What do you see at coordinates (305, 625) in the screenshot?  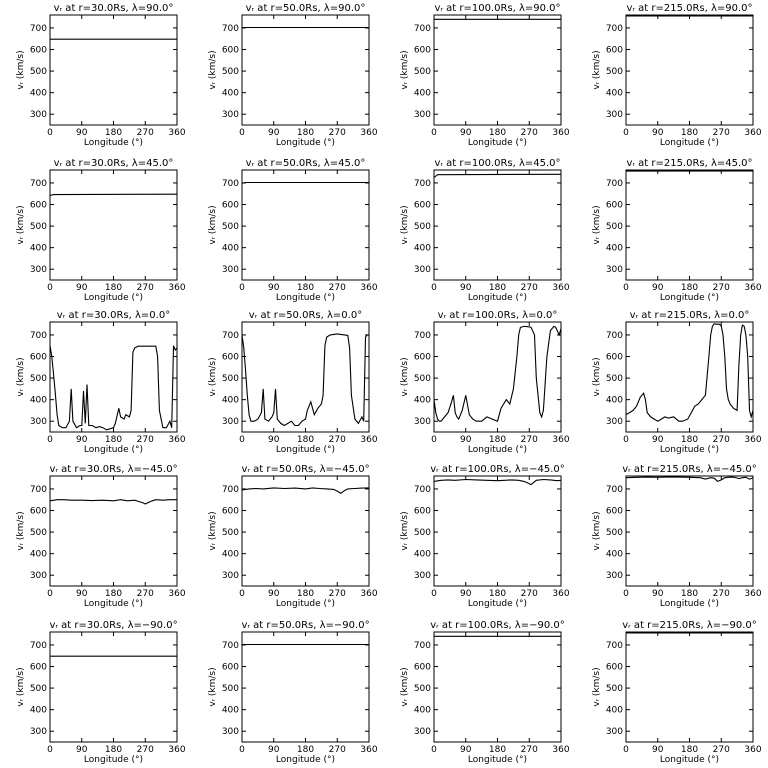 I see `panel-title: vᵣ at r=50.0Rs, λ=−90.0°` at bounding box center [305, 625].